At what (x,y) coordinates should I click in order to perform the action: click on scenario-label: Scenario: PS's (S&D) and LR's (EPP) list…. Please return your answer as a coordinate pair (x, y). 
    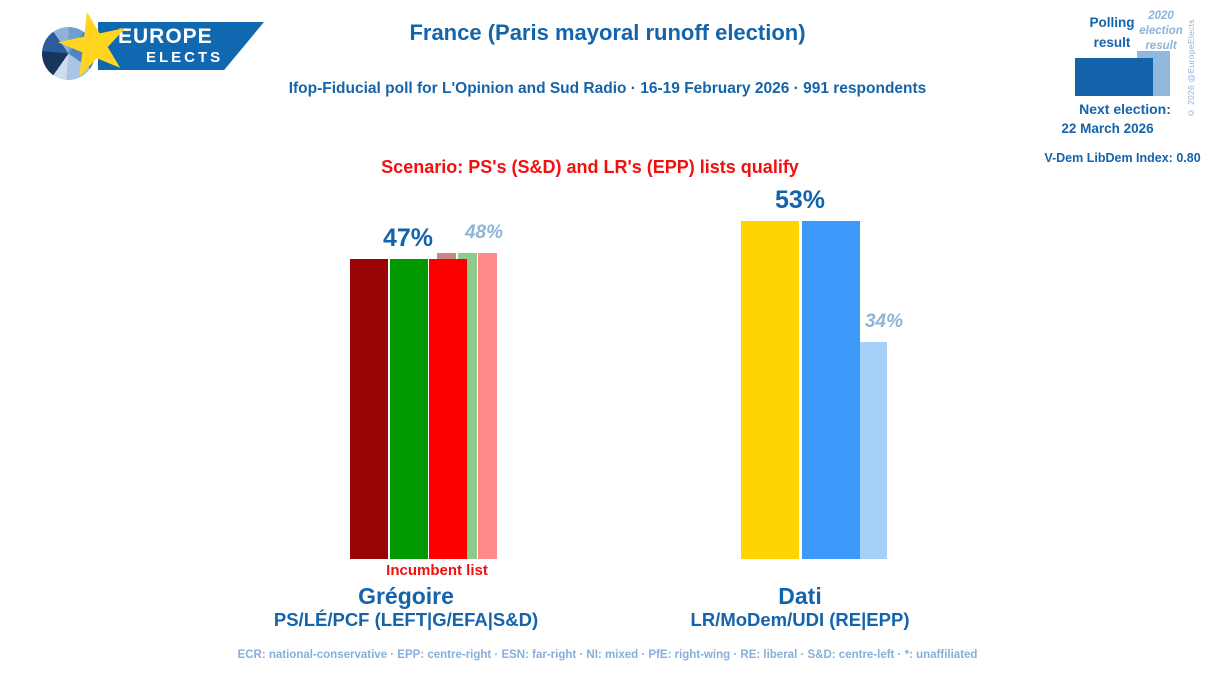
    Looking at the image, I should click on (590, 167).